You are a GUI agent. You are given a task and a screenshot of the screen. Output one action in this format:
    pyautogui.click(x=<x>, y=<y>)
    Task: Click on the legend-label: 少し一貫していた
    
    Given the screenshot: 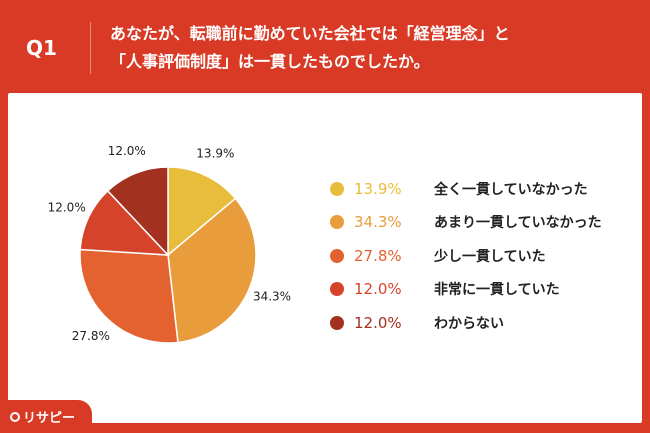 What is the action you would take?
    pyautogui.click(x=490, y=256)
    